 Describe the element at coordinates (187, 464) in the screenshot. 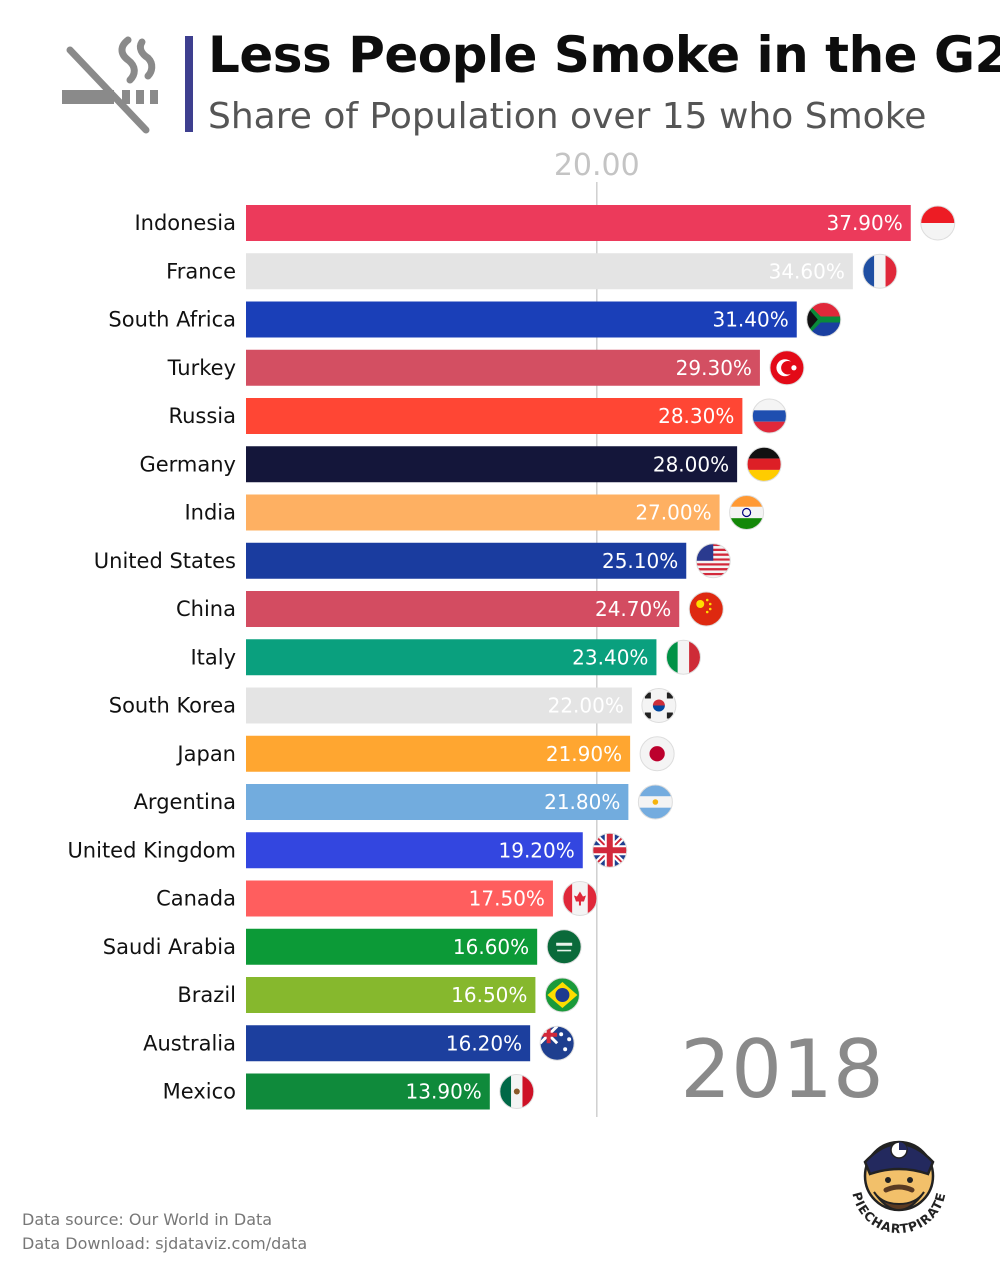

I see `category-label: Germany` at that location.